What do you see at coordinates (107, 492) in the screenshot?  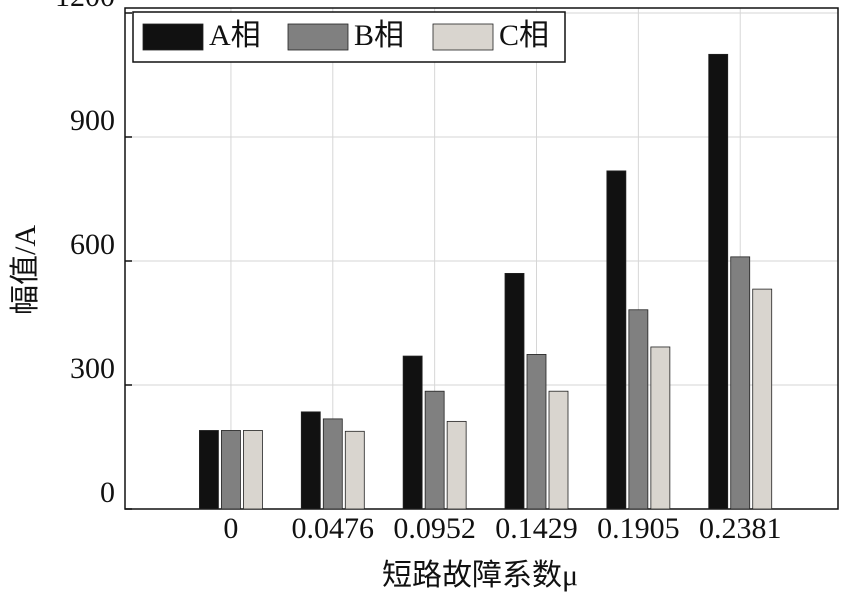 I see `y-tick-label: 0` at bounding box center [107, 492].